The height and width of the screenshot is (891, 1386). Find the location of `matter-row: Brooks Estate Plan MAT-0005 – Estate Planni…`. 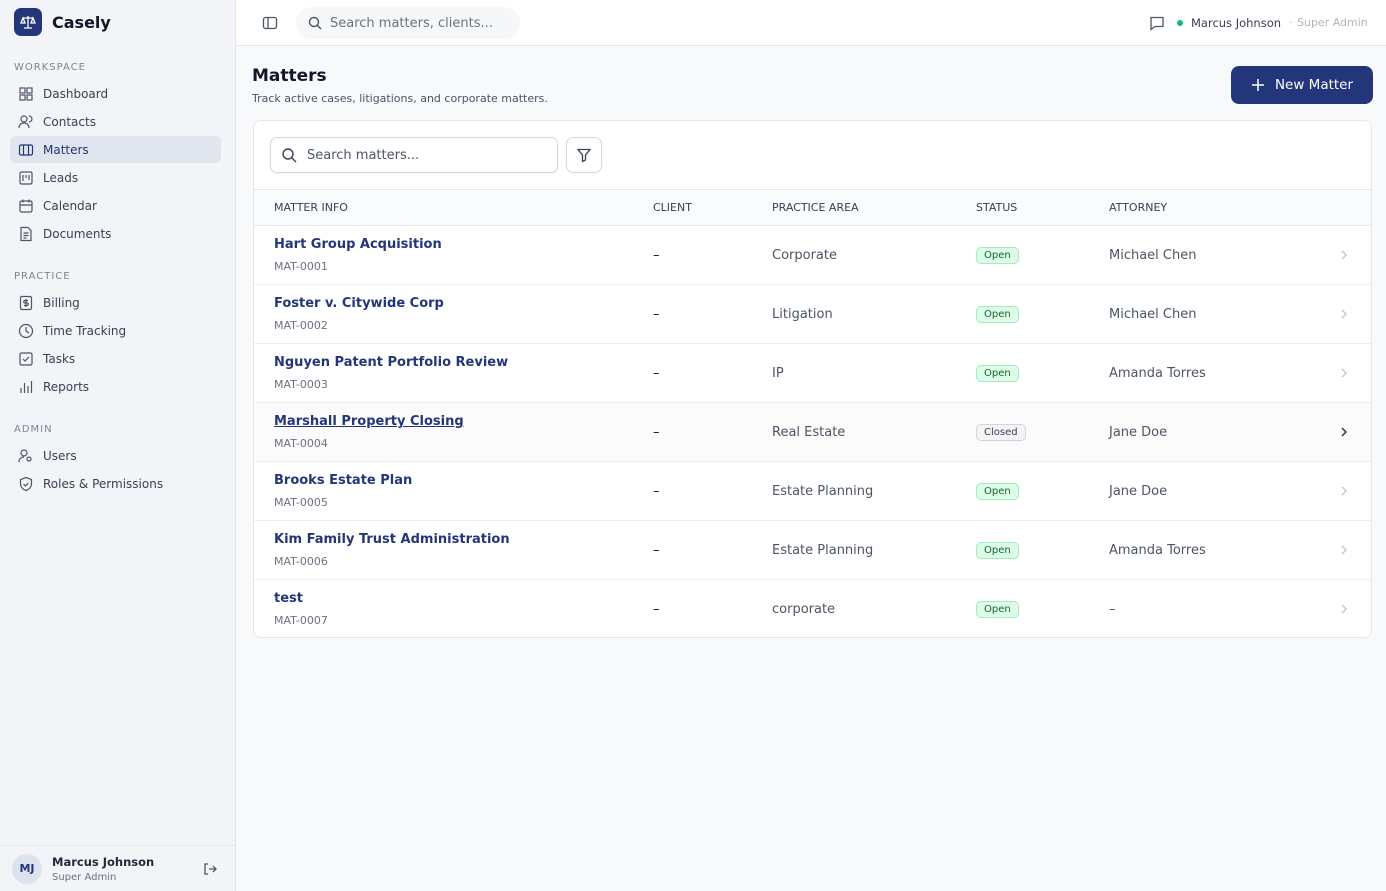

matter-row: Brooks Estate Plan MAT-0005 – Estate Planni… is located at coordinates (812, 491).